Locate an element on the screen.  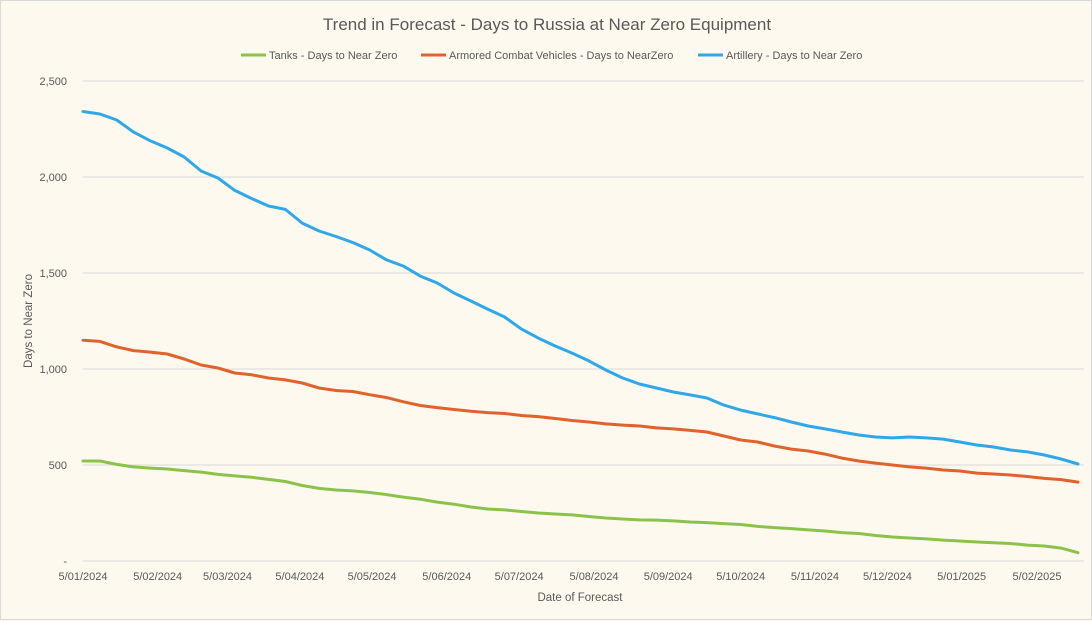
x-tick-label: 5/11/2024 is located at coordinates (815, 577).